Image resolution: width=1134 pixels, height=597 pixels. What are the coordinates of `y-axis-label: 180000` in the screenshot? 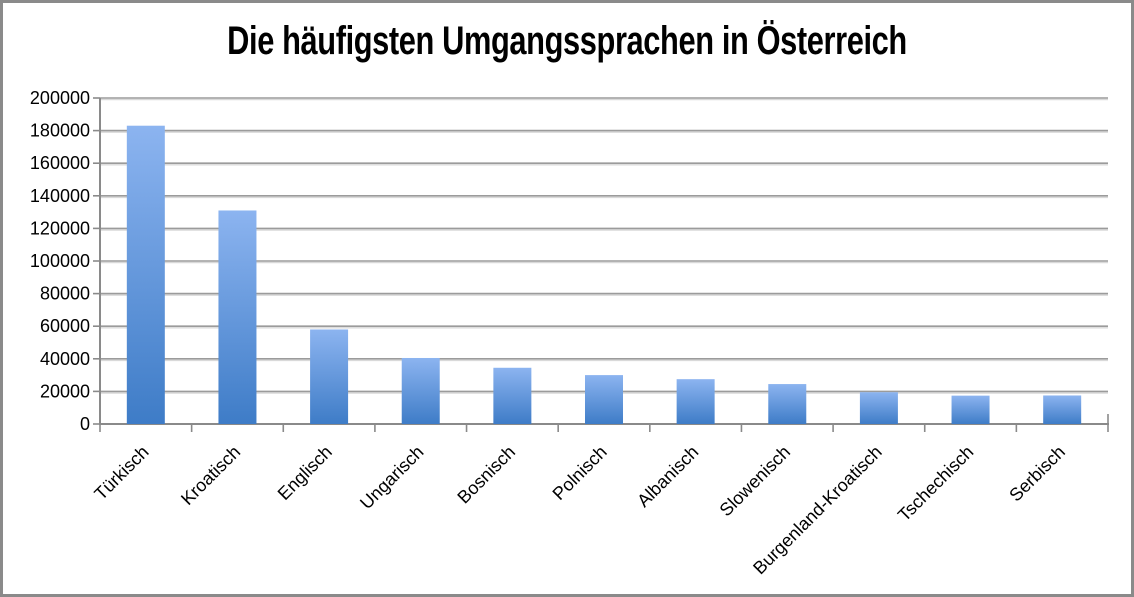 It's located at (60, 131).